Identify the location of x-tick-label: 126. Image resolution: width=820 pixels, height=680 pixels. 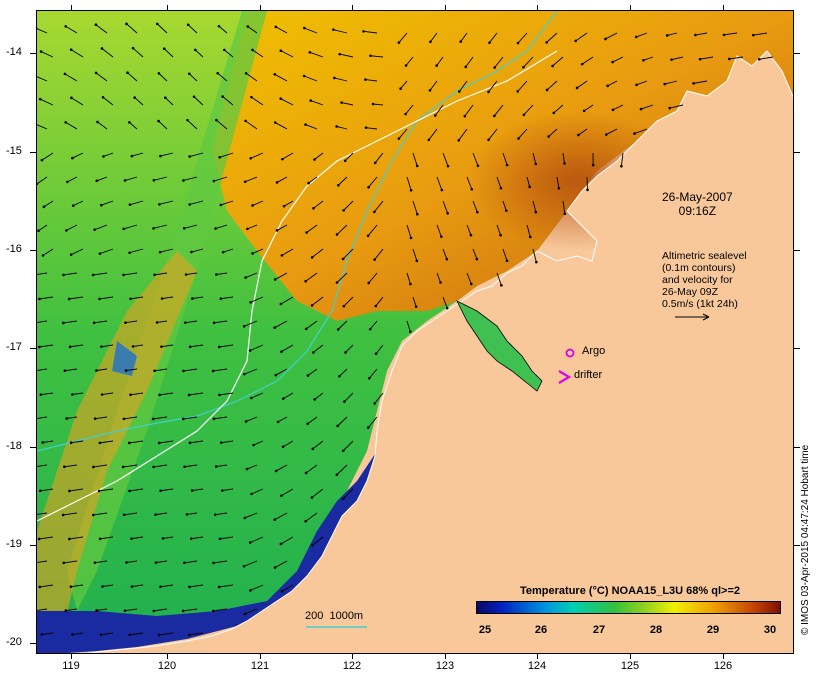
(723, 666).